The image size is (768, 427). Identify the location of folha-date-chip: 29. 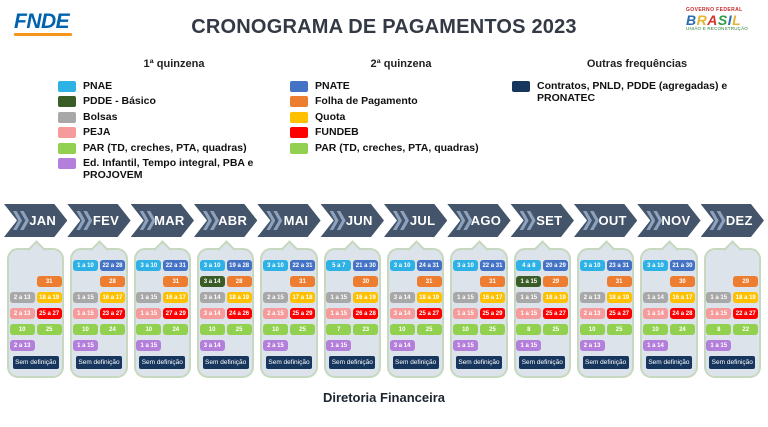
(556, 281).